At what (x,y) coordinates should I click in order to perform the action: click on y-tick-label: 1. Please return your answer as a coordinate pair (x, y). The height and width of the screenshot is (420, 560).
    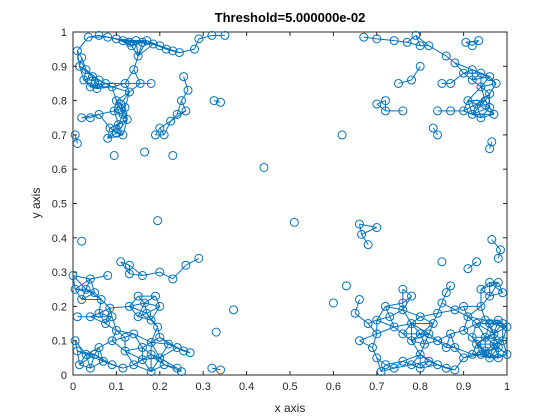
    Looking at the image, I should click on (64, 33).